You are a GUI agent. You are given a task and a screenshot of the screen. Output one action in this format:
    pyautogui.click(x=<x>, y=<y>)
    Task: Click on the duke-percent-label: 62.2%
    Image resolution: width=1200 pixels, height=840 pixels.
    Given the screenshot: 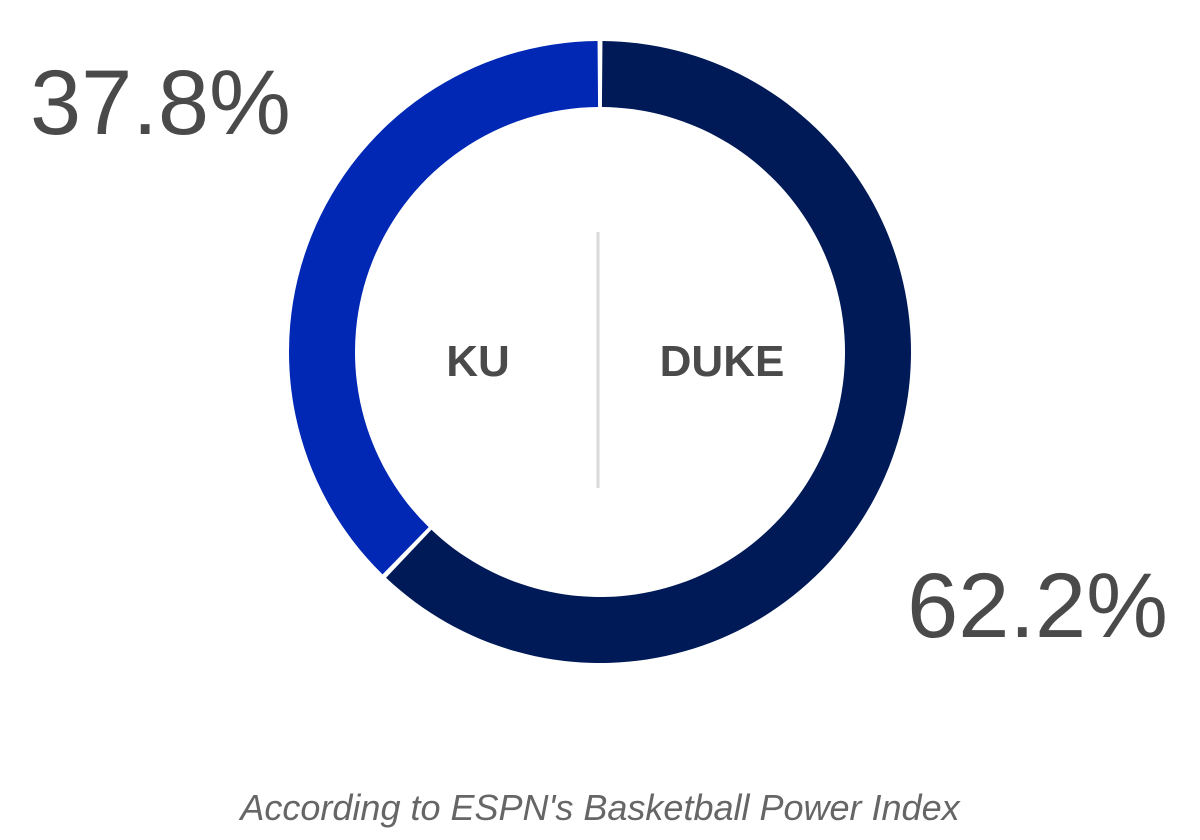 What is the action you would take?
    pyautogui.click(x=1037, y=606)
    